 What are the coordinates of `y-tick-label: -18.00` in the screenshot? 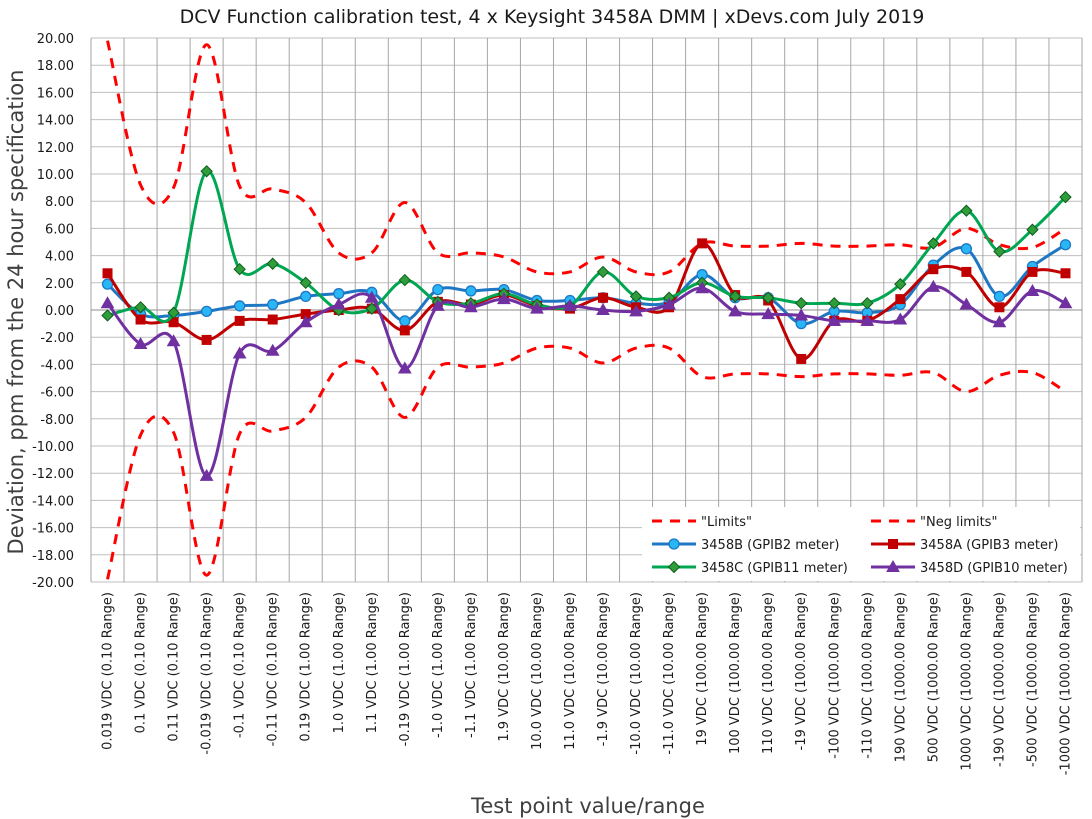 It's located at (53, 556).